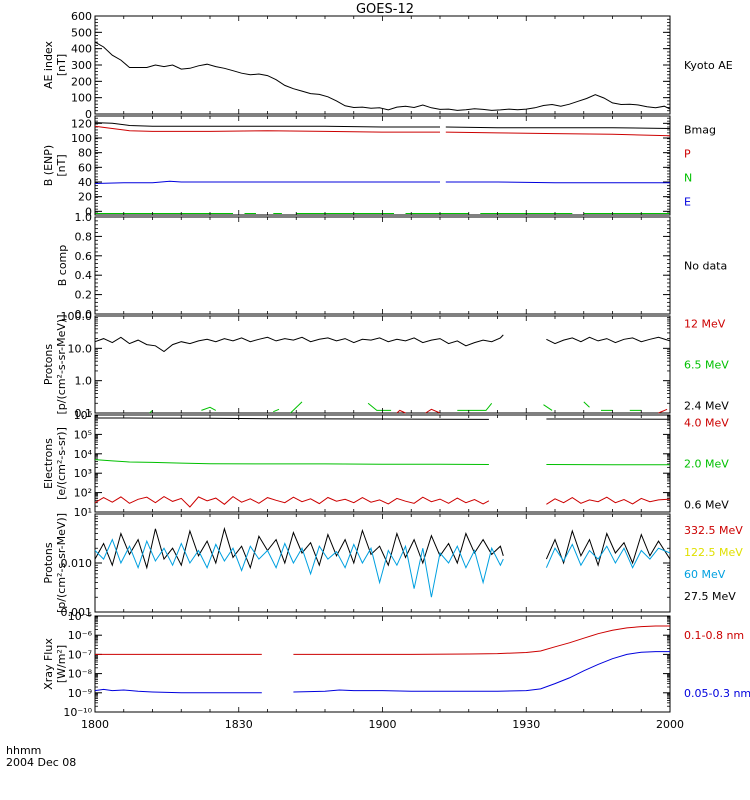 This screenshot has height=800, width=750. Describe the element at coordinates (83, 473) in the screenshot. I see `y-tick-label: 10³` at that location.